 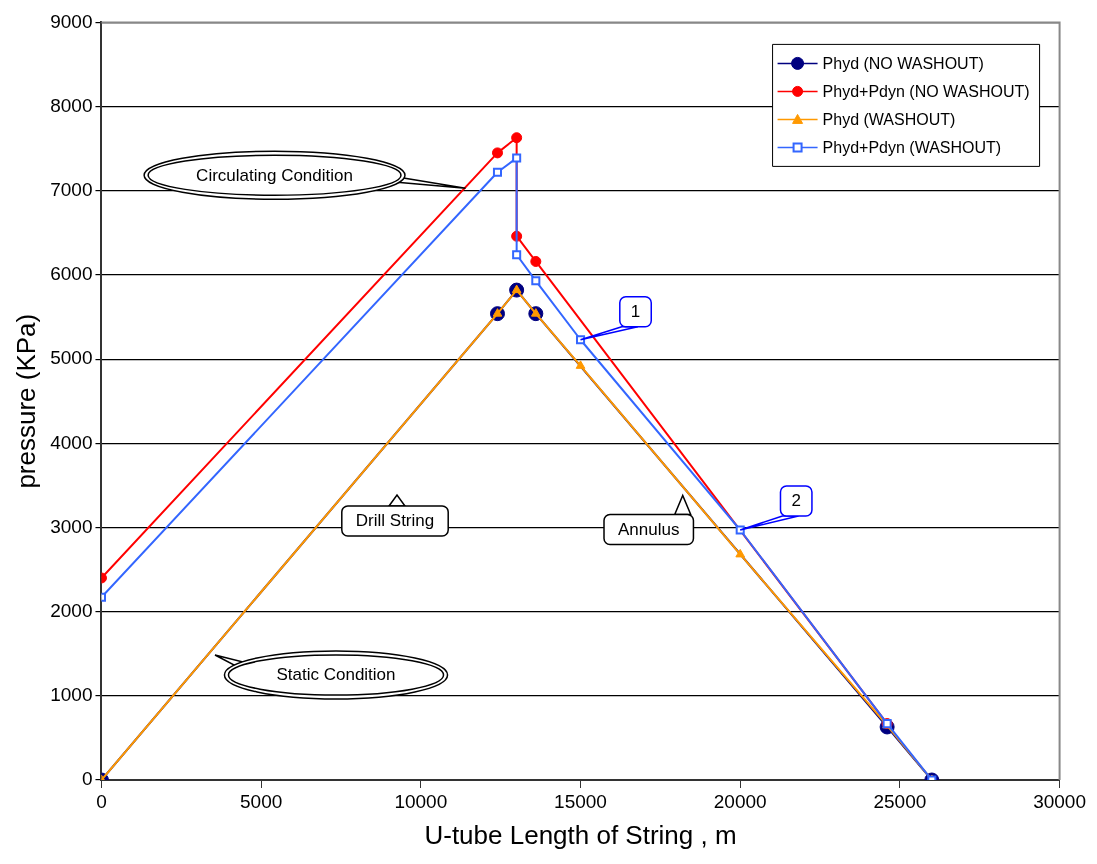 What do you see at coordinates (421, 801) in the screenshot?
I see `x-tick-label: 10000` at bounding box center [421, 801].